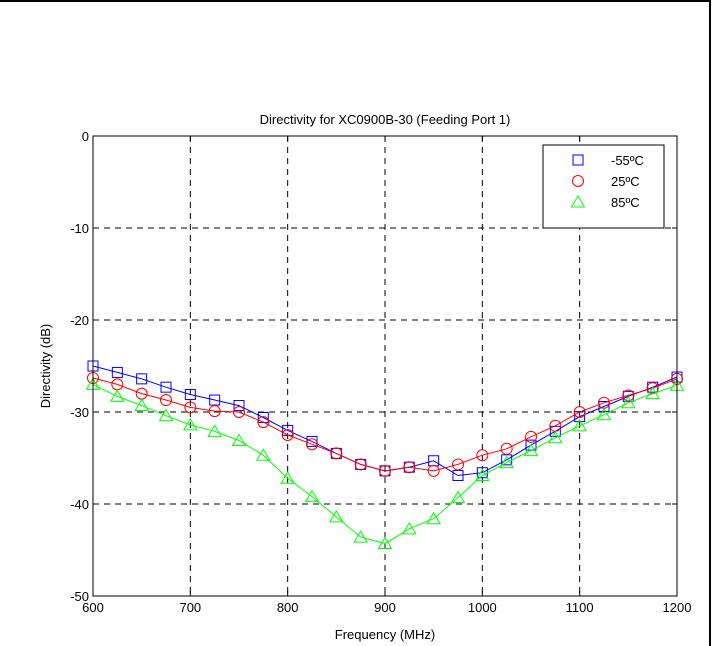  What do you see at coordinates (625, 202) in the screenshot?
I see `legend-label: 85ºC` at bounding box center [625, 202].